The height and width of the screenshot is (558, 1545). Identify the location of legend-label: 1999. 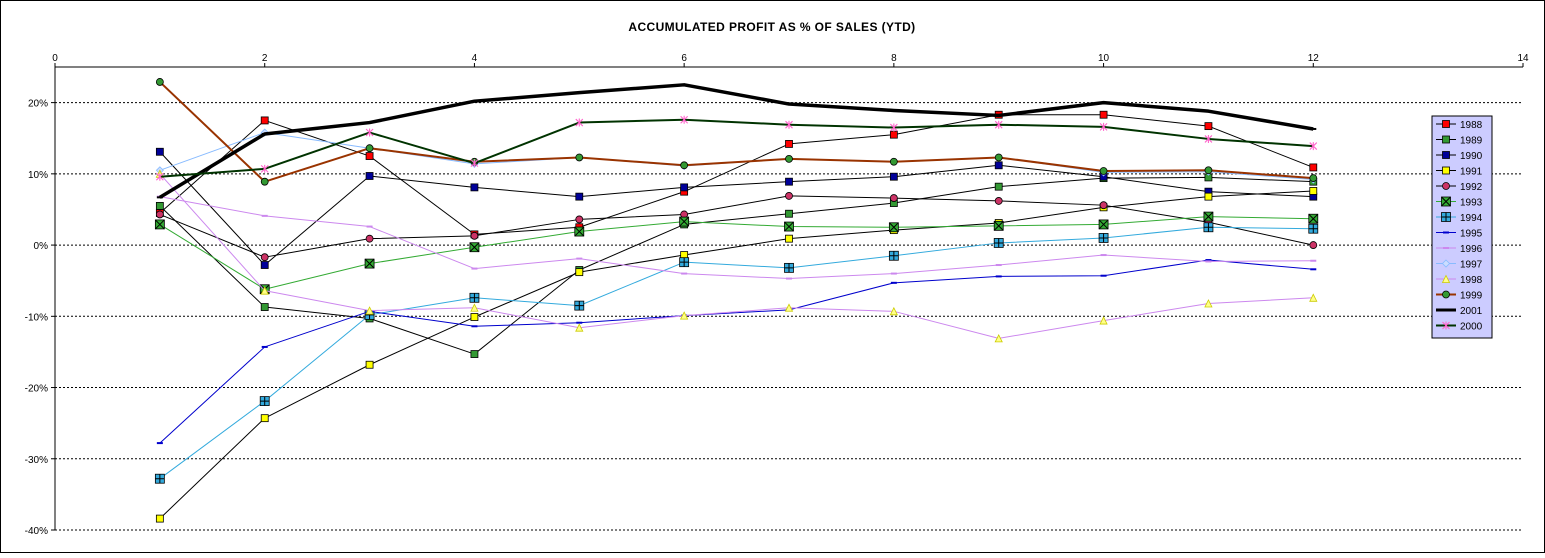
(1471, 296).